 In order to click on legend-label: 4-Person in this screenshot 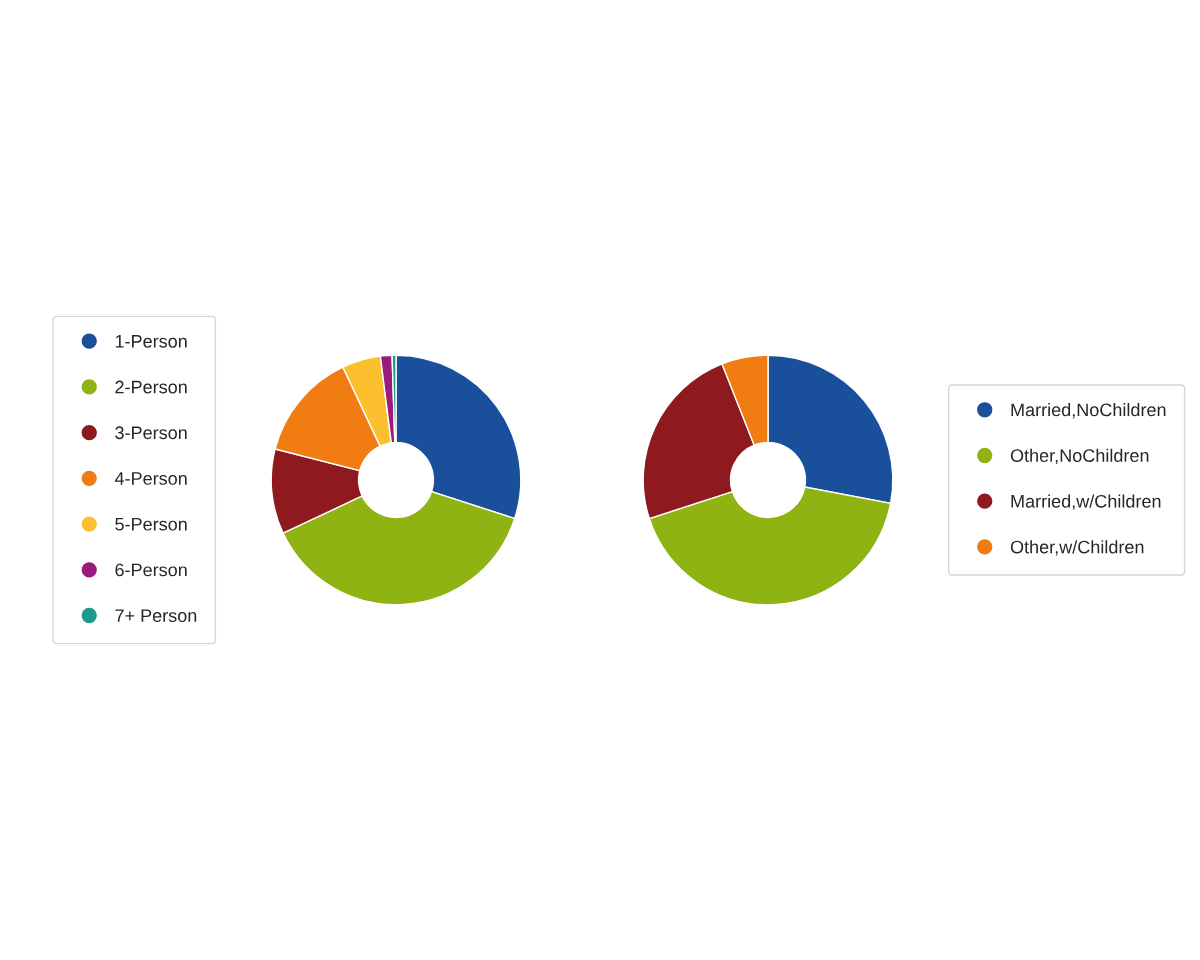, I will do `click(150, 478)`.